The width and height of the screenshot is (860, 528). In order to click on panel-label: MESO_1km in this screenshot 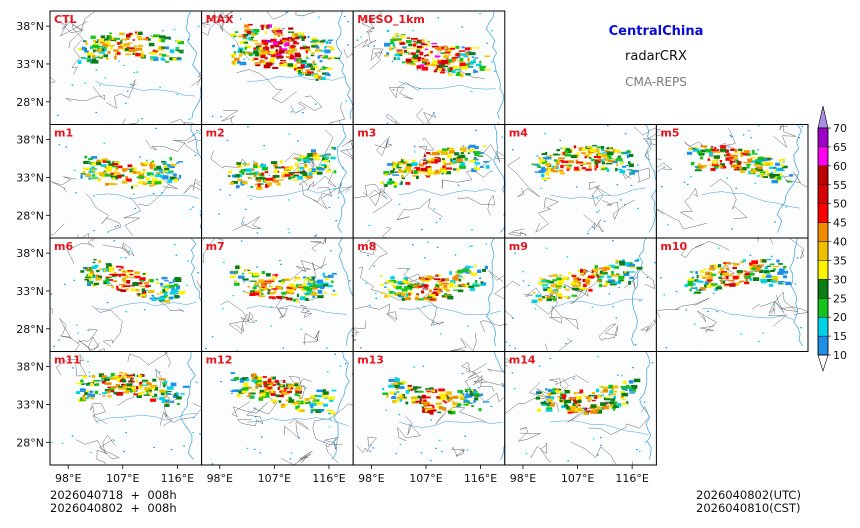, I will do `click(391, 19)`.